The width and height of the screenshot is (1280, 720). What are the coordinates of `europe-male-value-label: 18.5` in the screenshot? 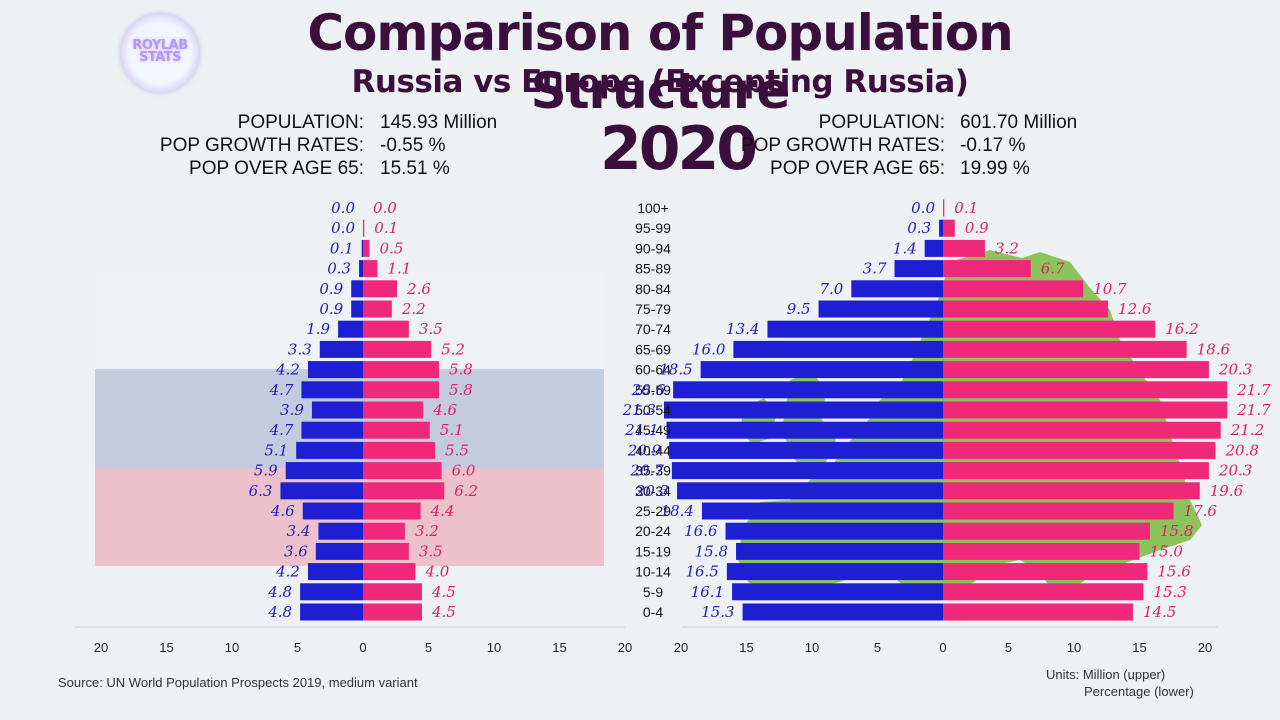 It's located at (675, 370).